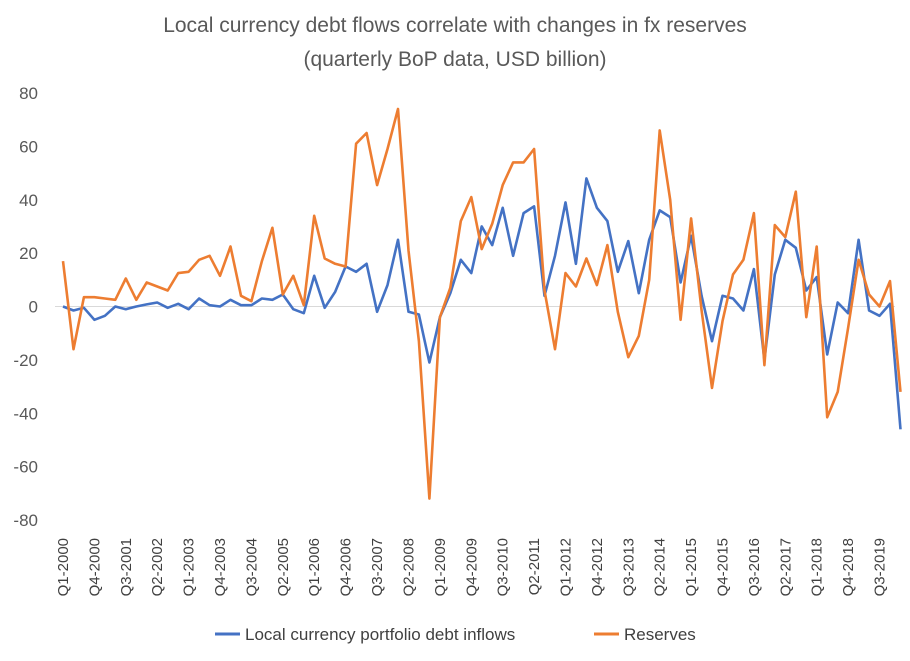  Describe the element at coordinates (723, 567) in the screenshot. I see `x-tick-label: Q4-2015` at that location.